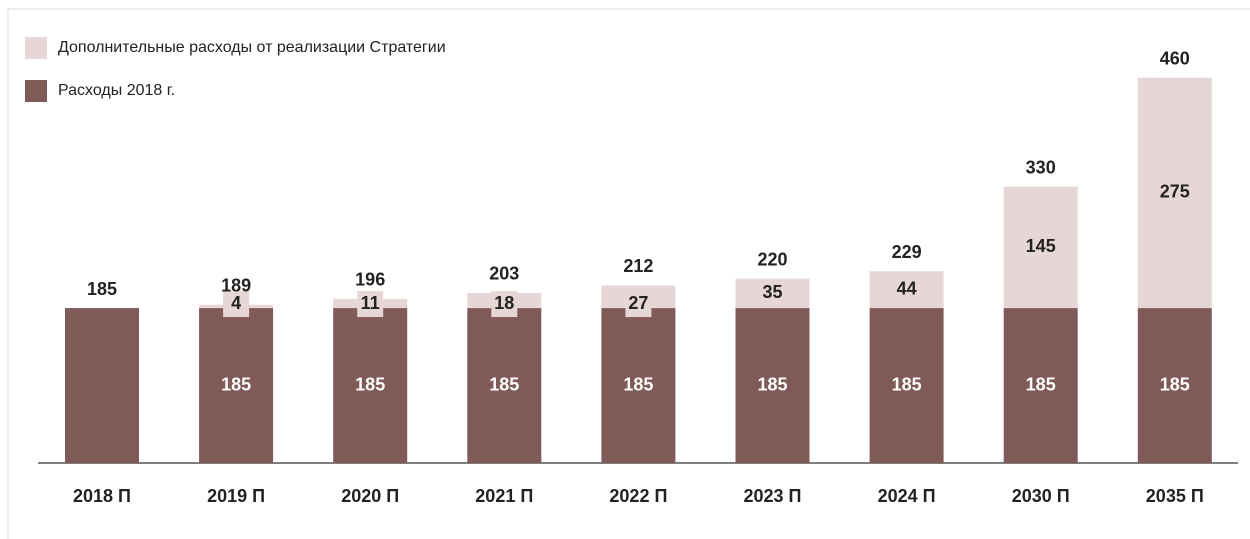 The height and width of the screenshot is (539, 1250). Describe the element at coordinates (504, 274) in the screenshot. I see `total-label: 203` at that location.